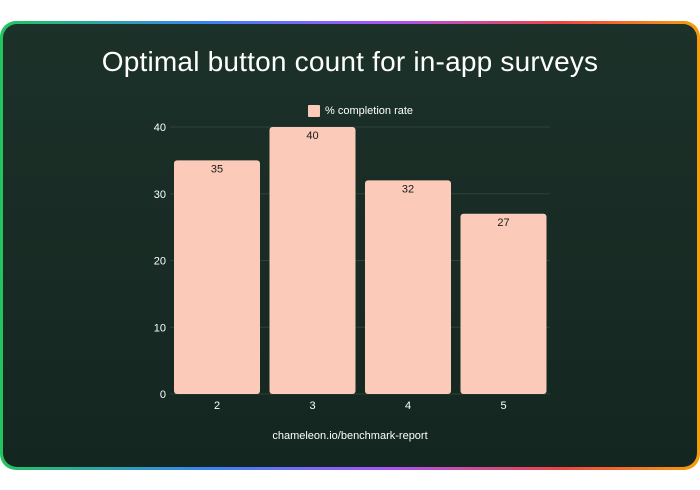 The image size is (700, 490). I want to click on source-footer: chameleon.io/benchmark-report, so click(350, 436).